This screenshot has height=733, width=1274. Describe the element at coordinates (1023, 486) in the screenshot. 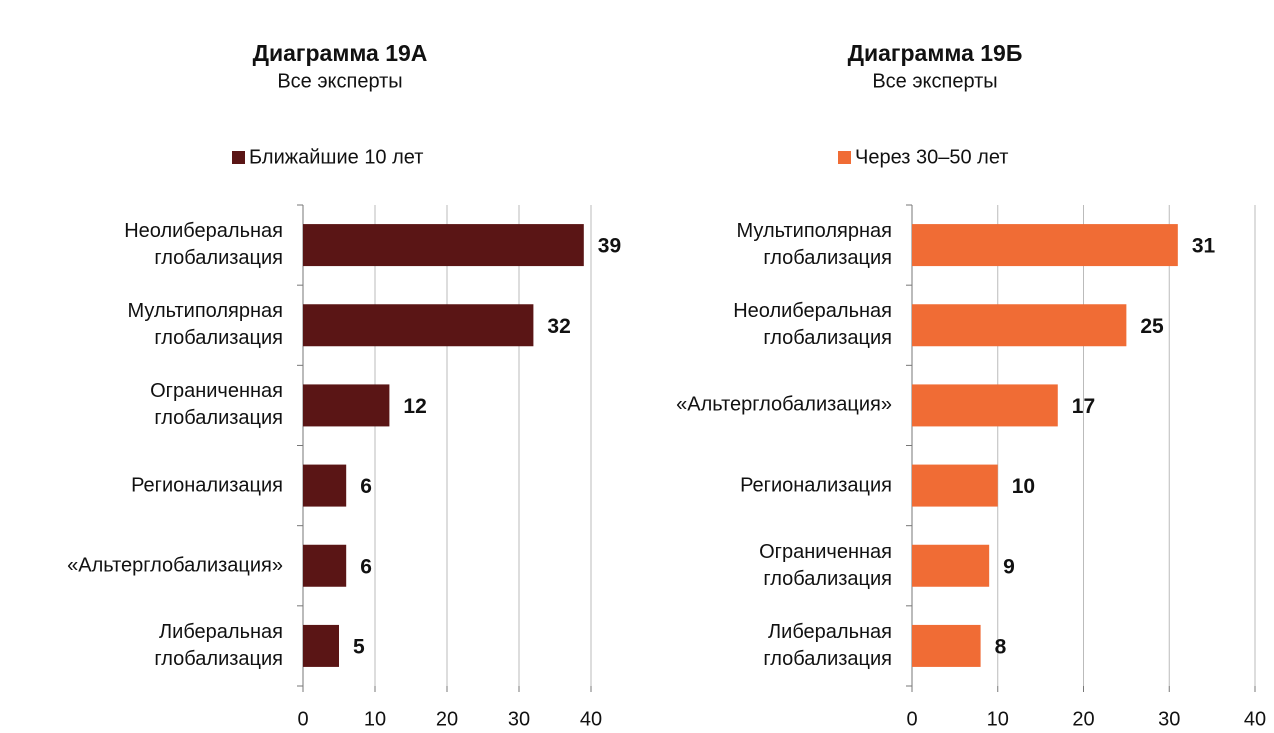

I see `data-label: 10` at that location.